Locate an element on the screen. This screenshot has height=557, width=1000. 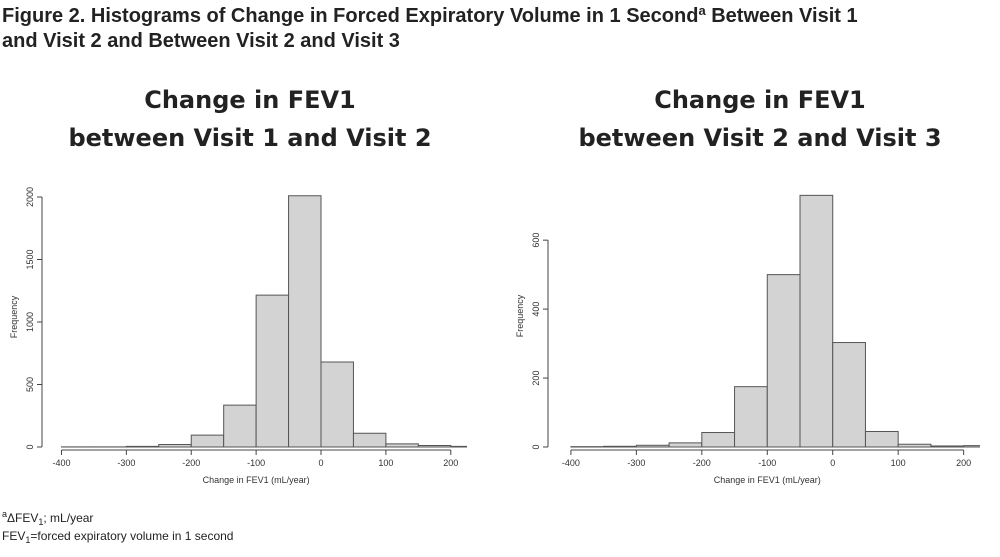
chart-subtitle: between Visit 1 and Visit 2 is located at coordinates (249, 138).